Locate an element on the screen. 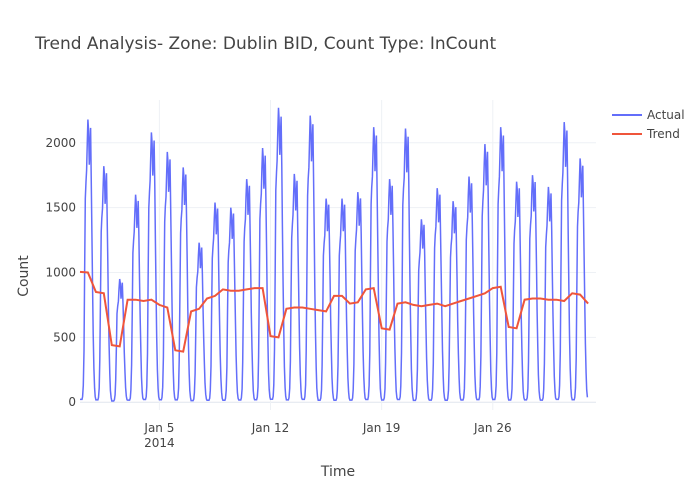 The width and height of the screenshot is (700, 500). x-tick-label: Jan 19 is located at coordinates (381, 428).